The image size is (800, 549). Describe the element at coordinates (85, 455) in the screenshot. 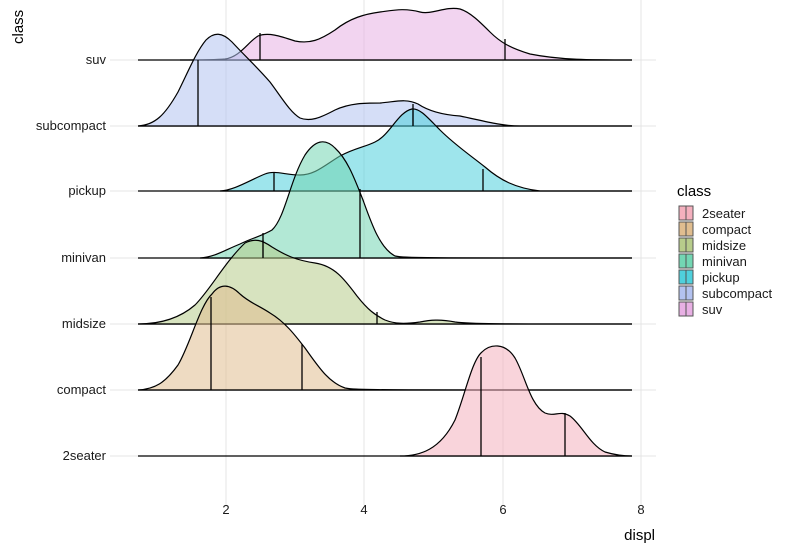

I see `y-label-2seater: 2seater` at that location.